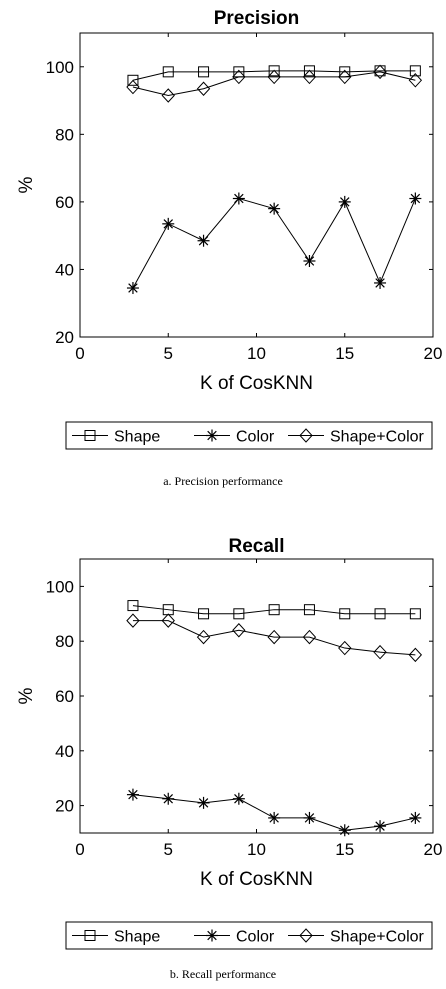  I want to click on chart-title: Precision, so click(257, 18).